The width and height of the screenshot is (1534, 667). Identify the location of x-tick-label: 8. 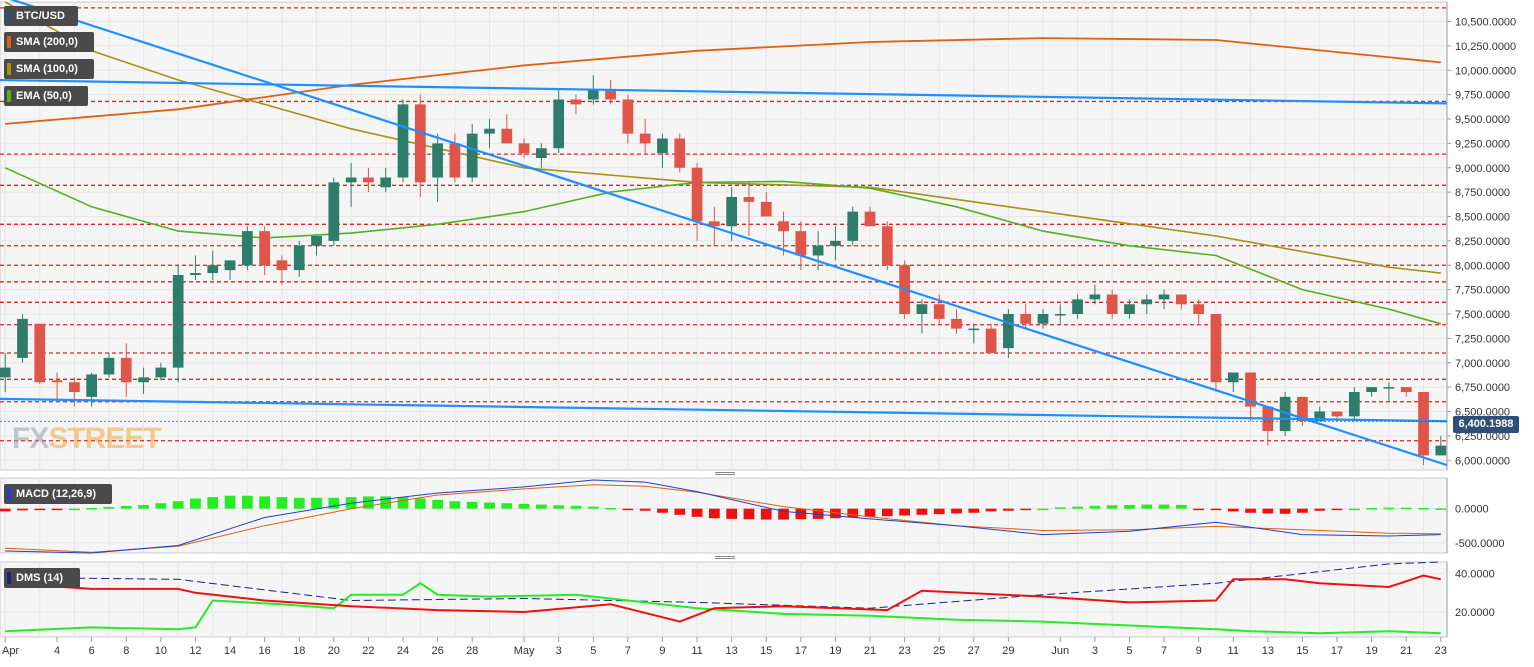
(126, 651).